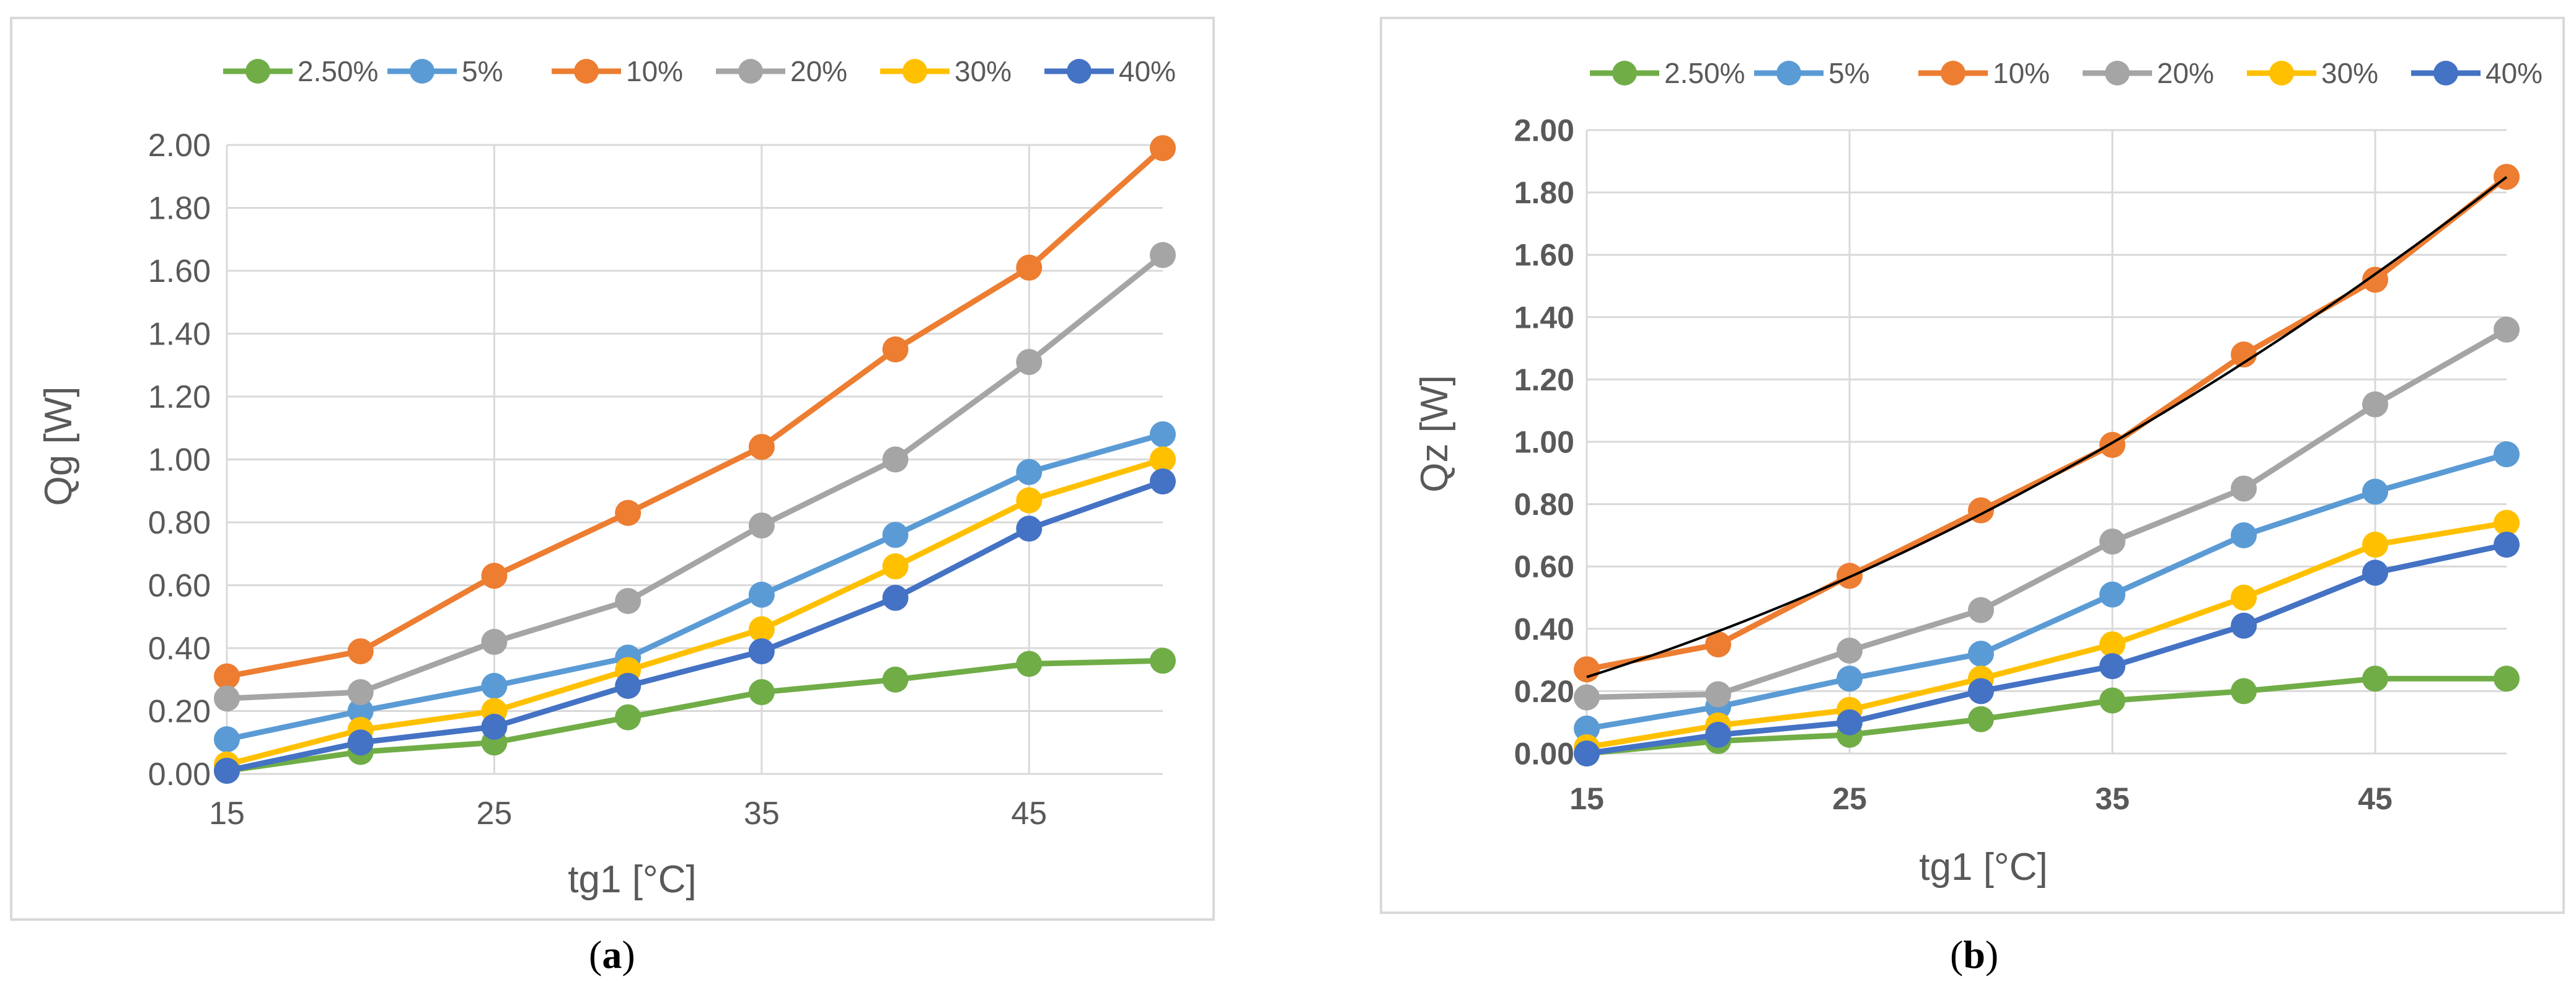  I want to click on x-tick-label: 25, so click(495, 814).